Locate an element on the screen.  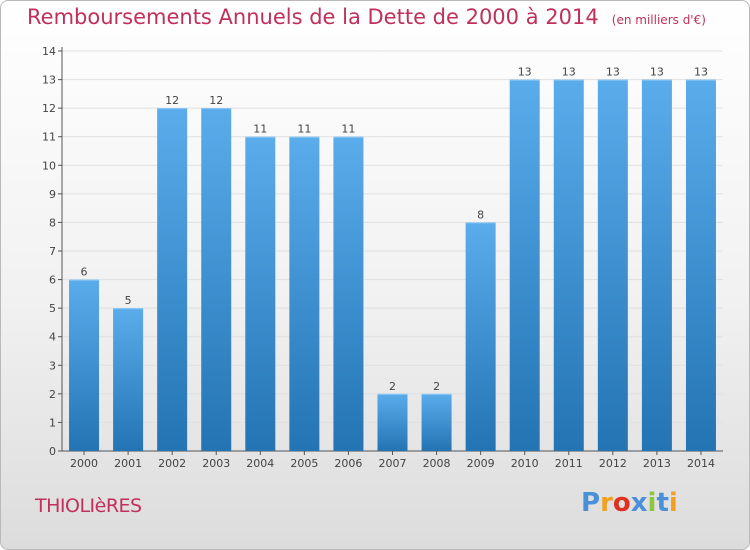
bar-2010 is located at coordinates (524, 265).